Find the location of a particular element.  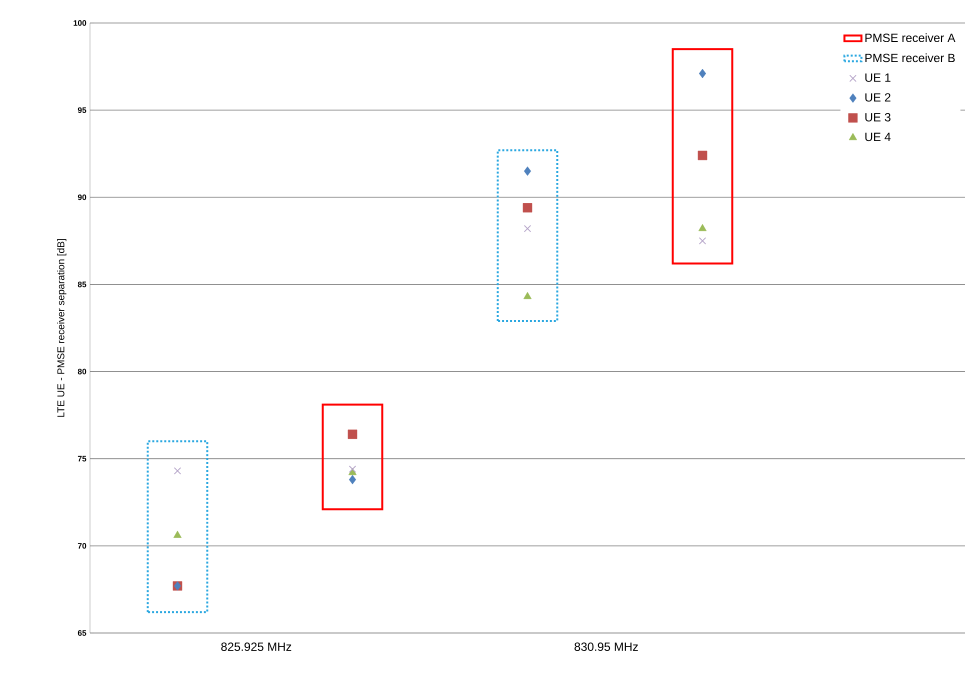

legend-label: UE 4 is located at coordinates (878, 137).